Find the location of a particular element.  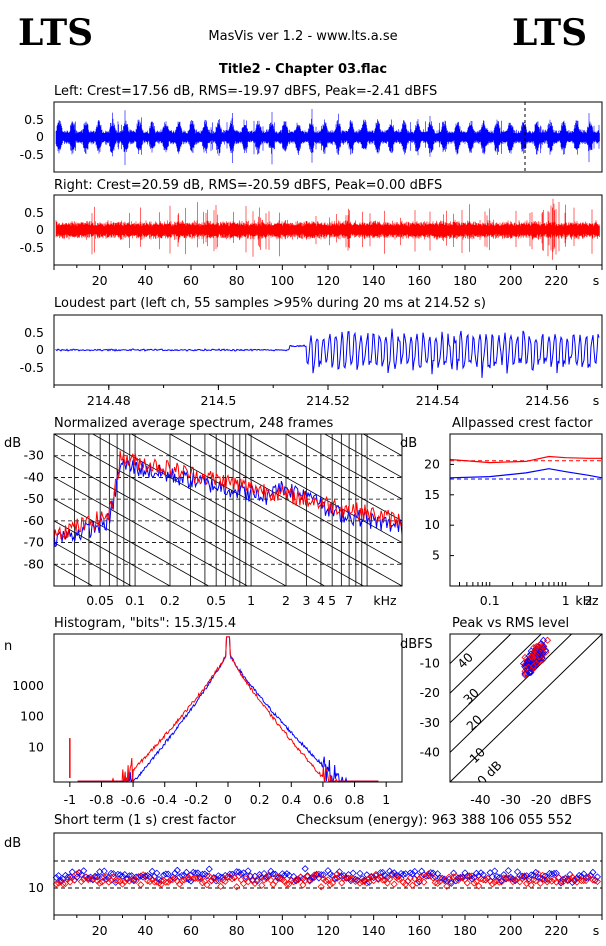

pvr-diagonal-label-1: 30 is located at coordinates (471, 696).